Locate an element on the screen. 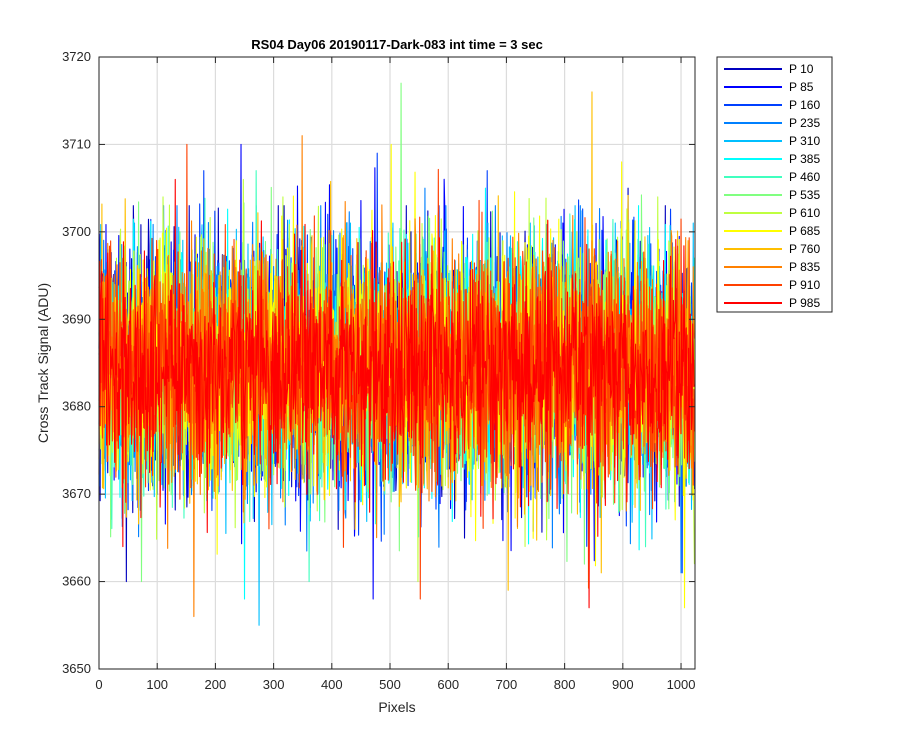 The width and height of the screenshot is (900, 750). legend-label: P 760 is located at coordinates (804, 249).